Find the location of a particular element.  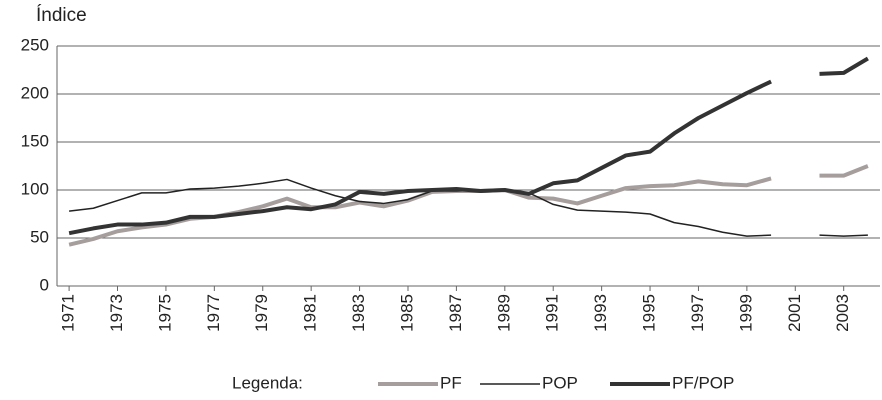

y-tick-label: 50 is located at coordinates (39, 236).